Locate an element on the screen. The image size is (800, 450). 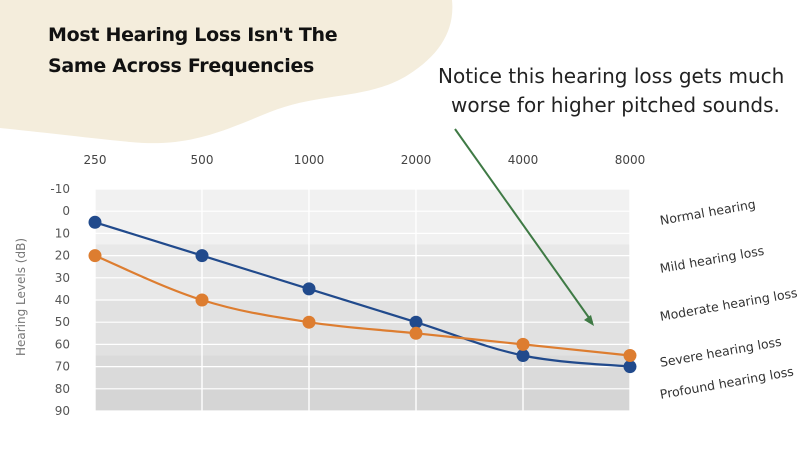
annotation-arrow is located at coordinates (523, 225).